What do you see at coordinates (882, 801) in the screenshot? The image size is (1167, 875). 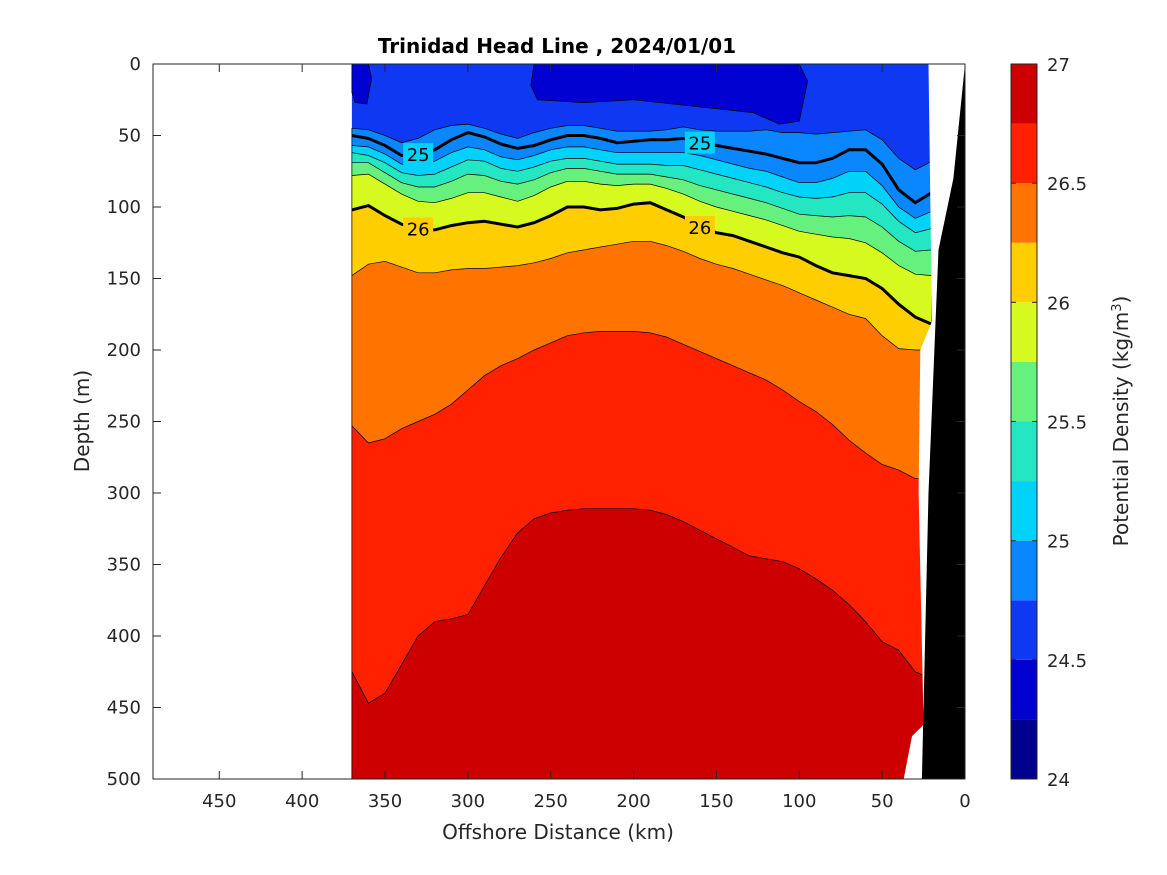 I see `x-tick-label: 50` at bounding box center [882, 801].